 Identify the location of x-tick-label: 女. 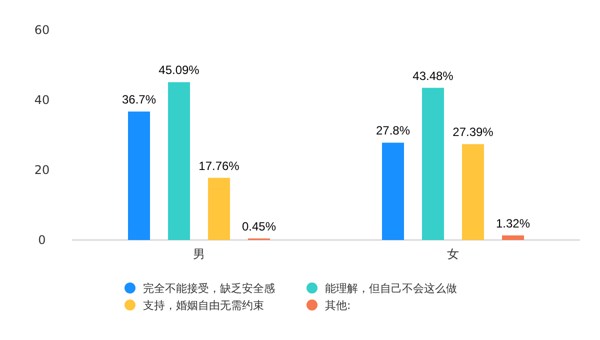
(453, 254).